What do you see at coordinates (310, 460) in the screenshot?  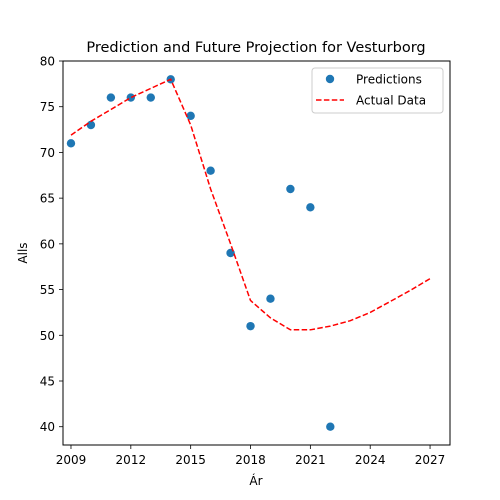 I see `x-tick-label: 2021` at bounding box center [310, 460].